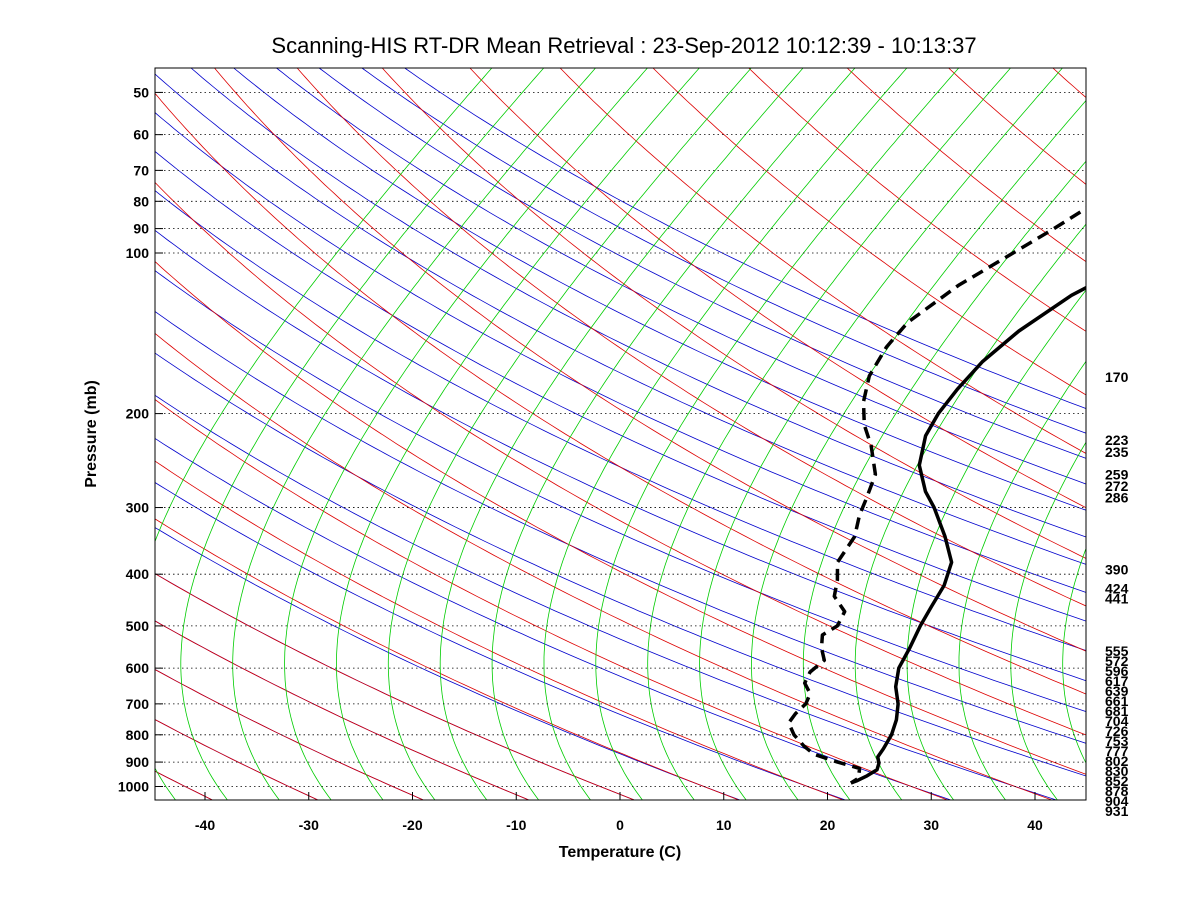  What do you see at coordinates (205, 825) in the screenshot?
I see `x-tick-label: -40` at bounding box center [205, 825].